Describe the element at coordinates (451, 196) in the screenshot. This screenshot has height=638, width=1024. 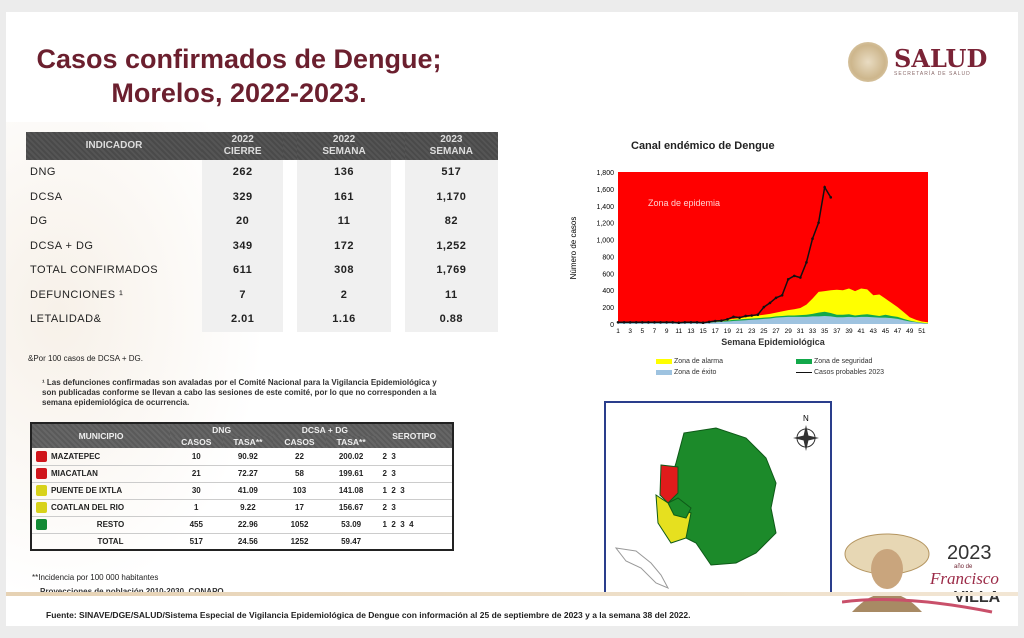
I see `indicator-value: 1,170` at that location.